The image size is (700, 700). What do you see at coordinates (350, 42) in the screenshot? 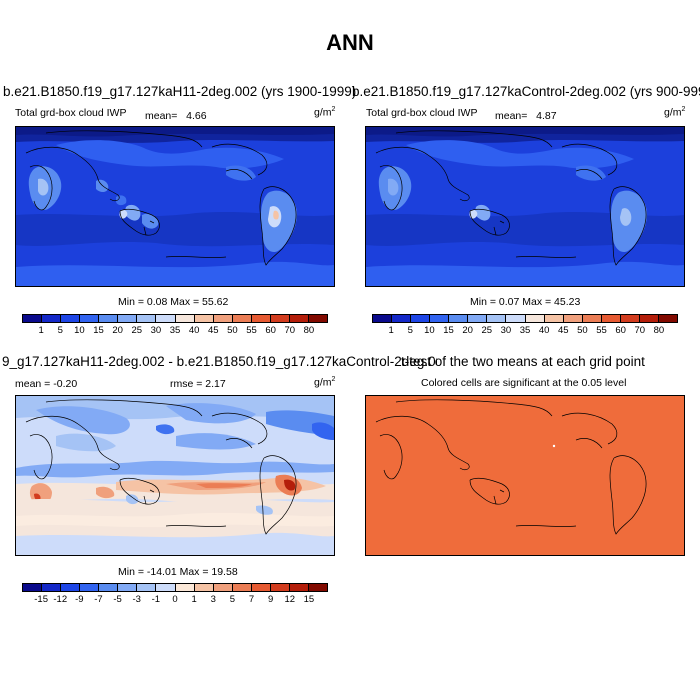
I see `figure-title: ANN` at bounding box center [350, 42].